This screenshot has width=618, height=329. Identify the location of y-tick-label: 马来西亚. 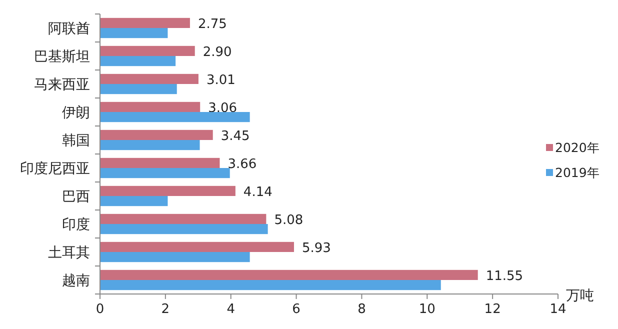
(62, 85).